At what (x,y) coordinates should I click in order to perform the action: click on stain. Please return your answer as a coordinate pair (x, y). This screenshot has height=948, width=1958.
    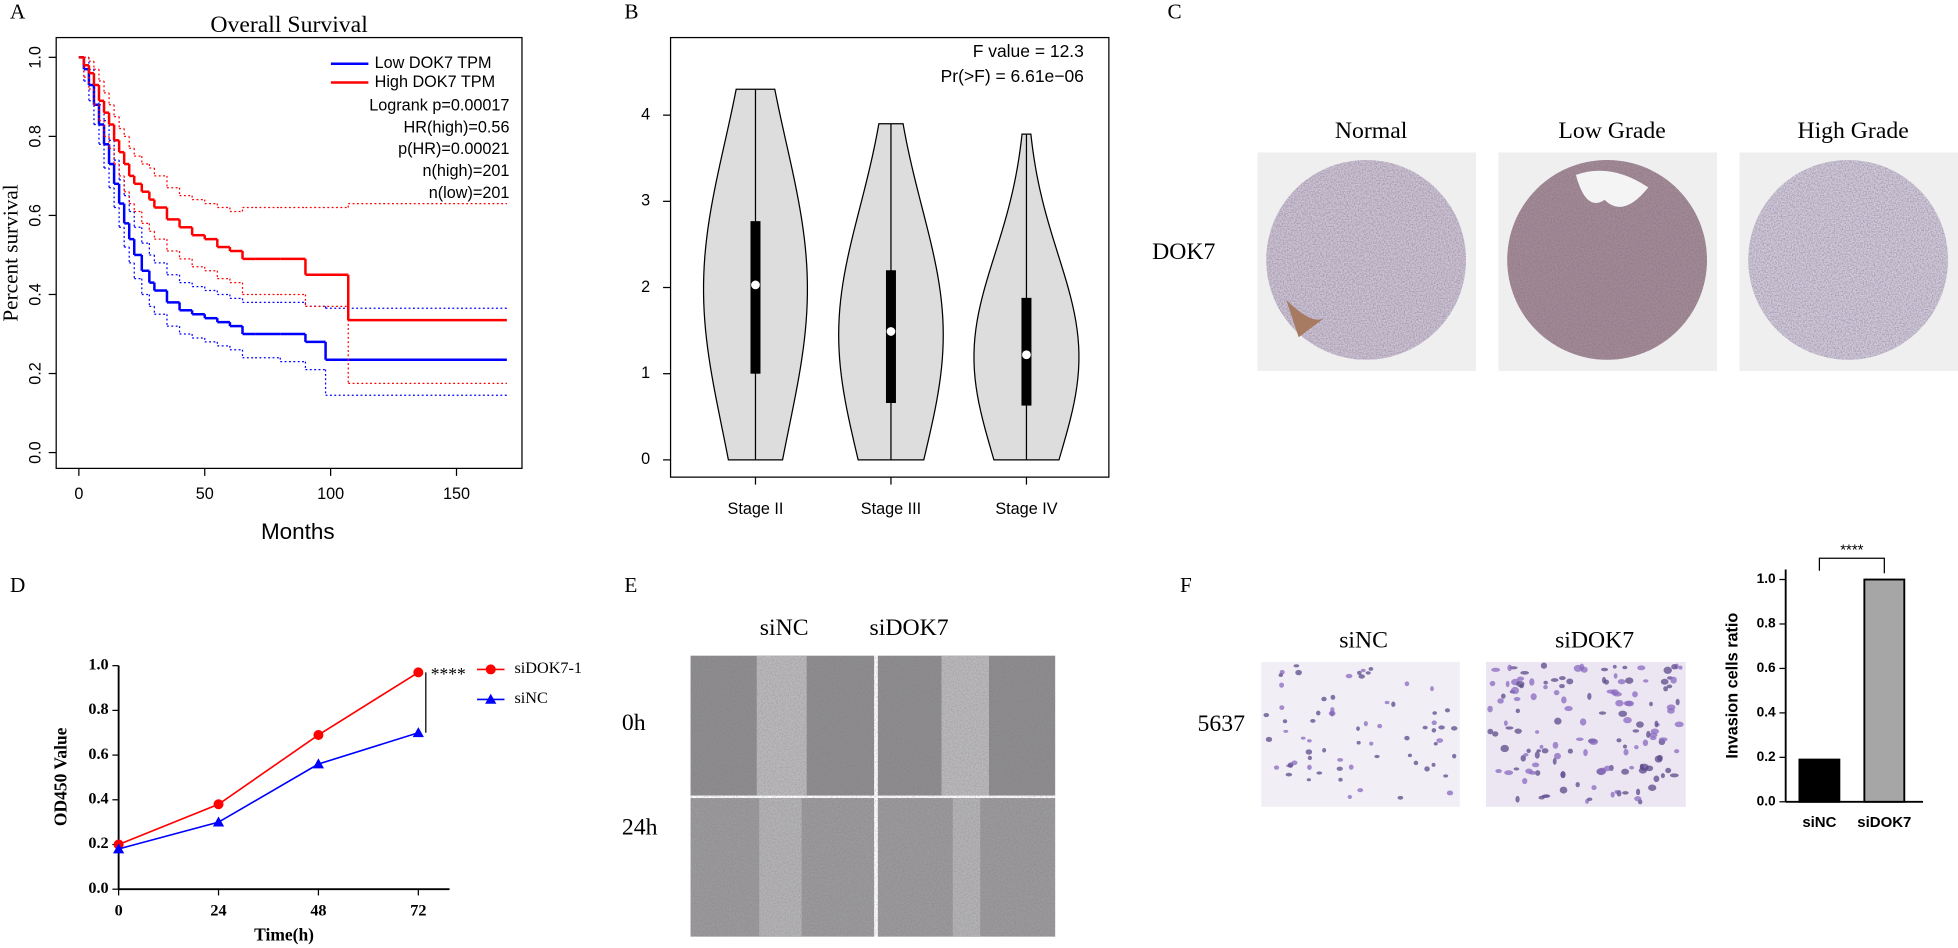
    Looking at the image, I should click on (1305, 318).